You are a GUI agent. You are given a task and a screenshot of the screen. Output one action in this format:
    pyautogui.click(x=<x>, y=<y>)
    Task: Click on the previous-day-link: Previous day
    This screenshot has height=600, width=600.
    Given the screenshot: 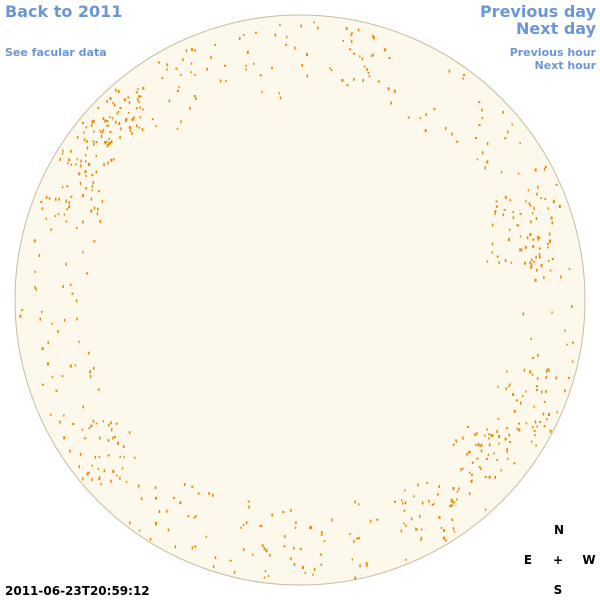 What is the action you would take?
    pyautogui.click(x=538, y=11)
    